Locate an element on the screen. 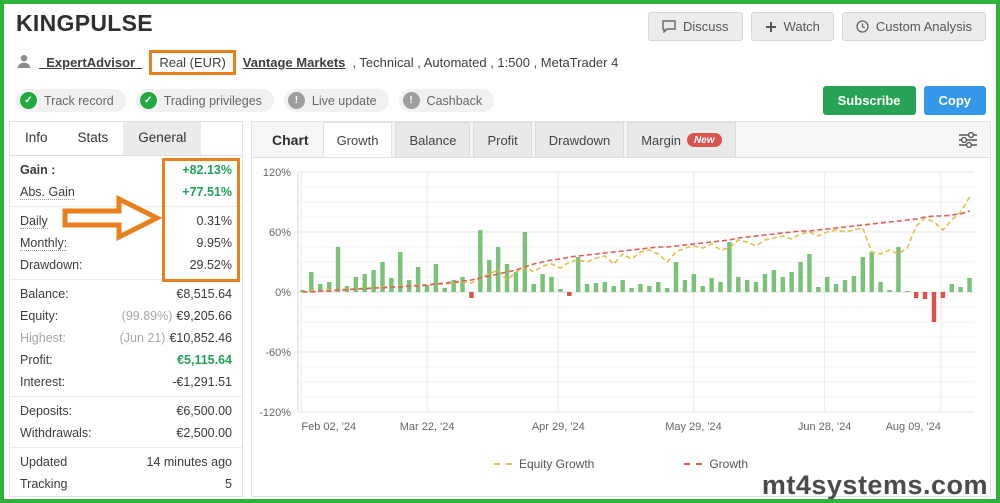  drawdown-label: Drawdown: is located at coordinates (51, 265).